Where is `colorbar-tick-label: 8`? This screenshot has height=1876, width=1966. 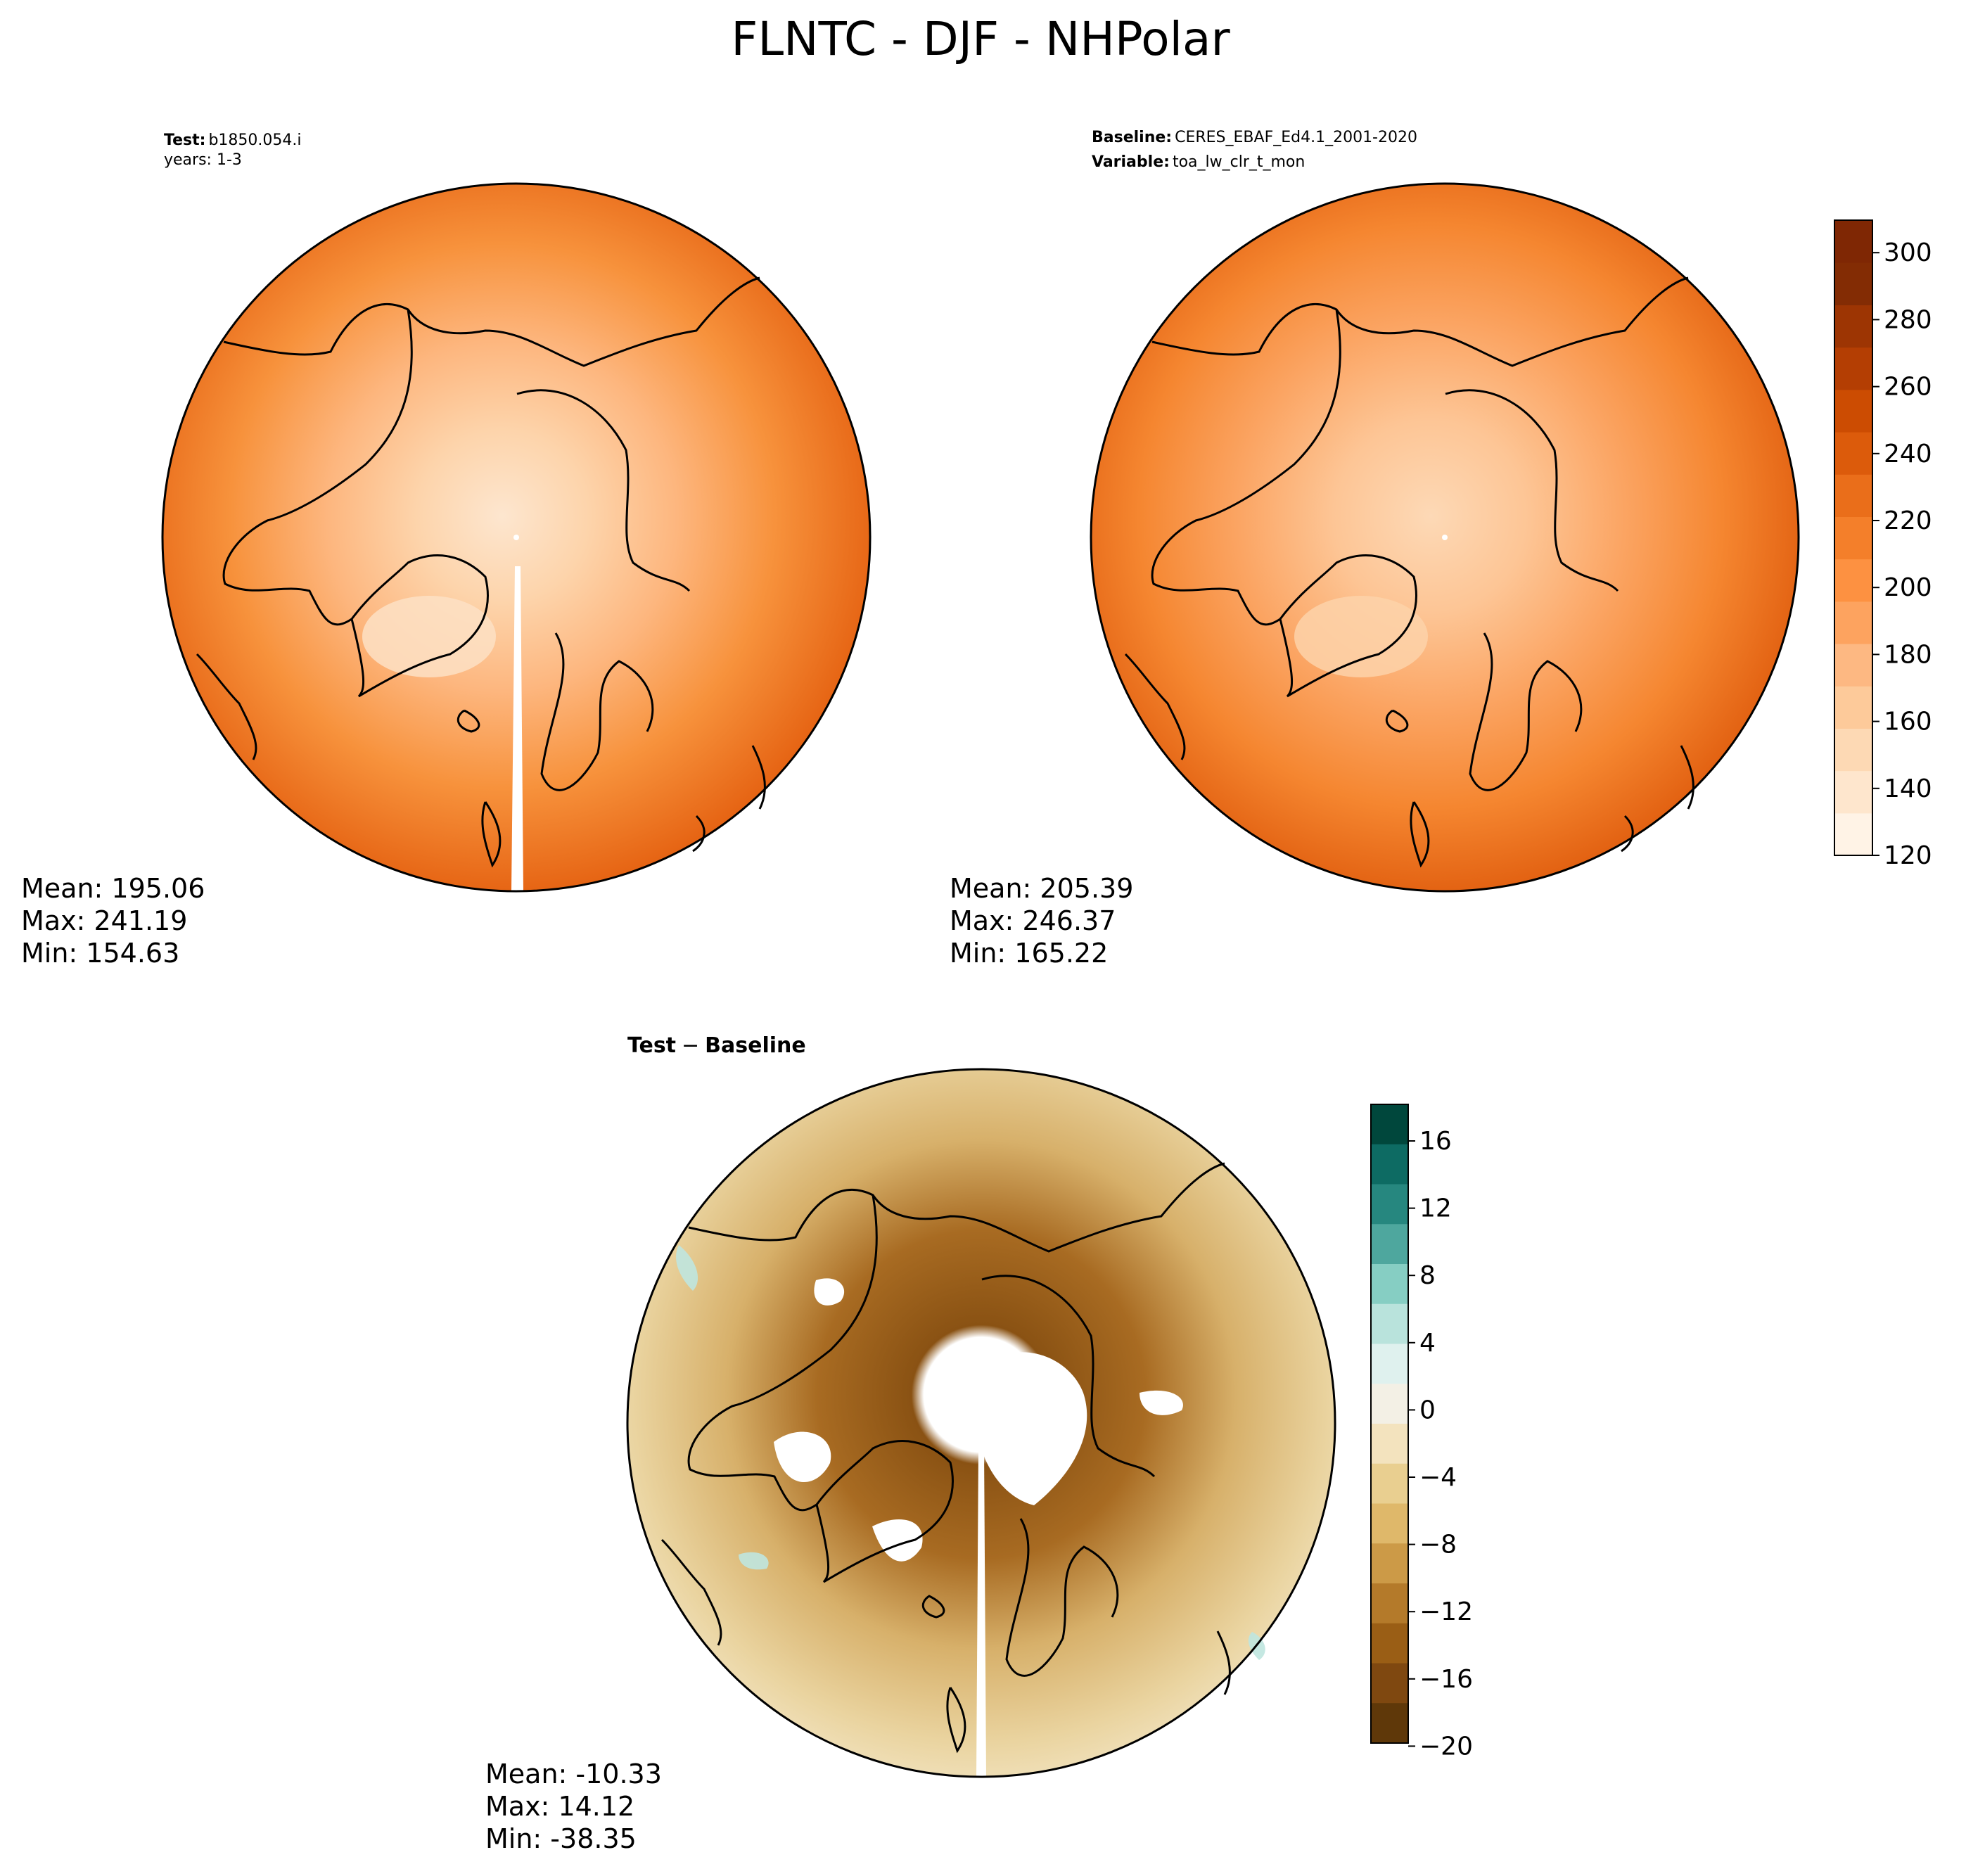
colorbar-tick-label: 8 is located at coordinates (1427, 1275).